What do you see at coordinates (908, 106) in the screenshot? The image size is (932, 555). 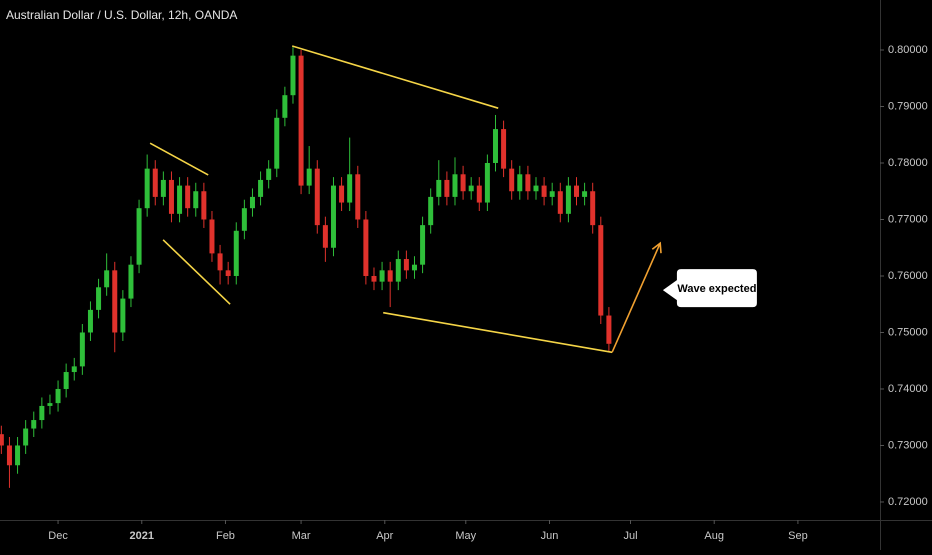 I see `y-tick-label: 0.79000` at bounding box center [908, 106].